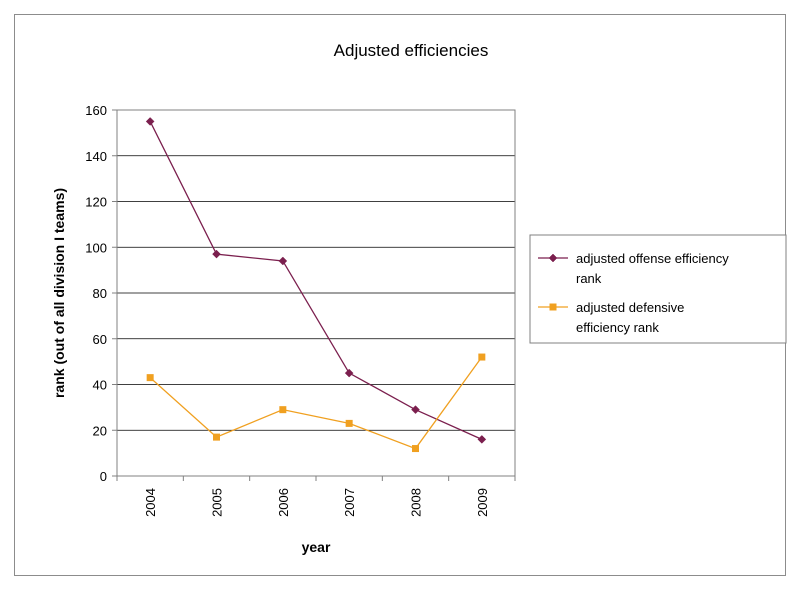  What do you see at coordinates (103, 476) in the screenshot?
I see `y-tick-label: 0` at bounding box center [103, 476].